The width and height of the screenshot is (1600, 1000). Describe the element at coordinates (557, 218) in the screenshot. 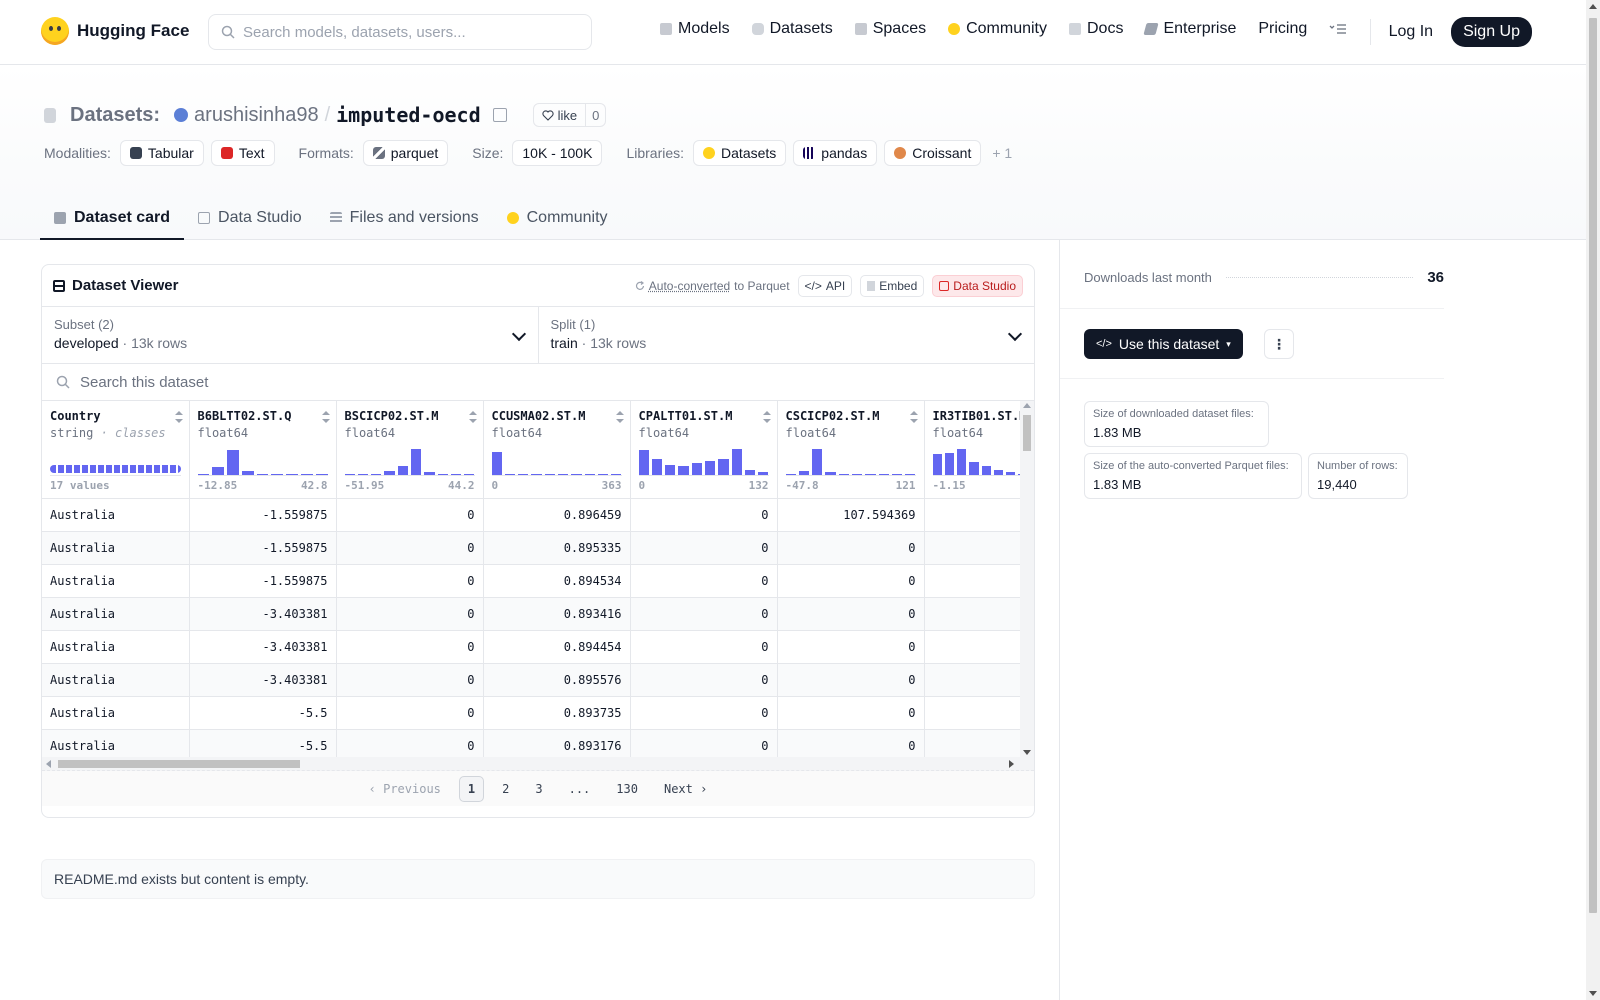

I see `tab-community: Community` at that location.